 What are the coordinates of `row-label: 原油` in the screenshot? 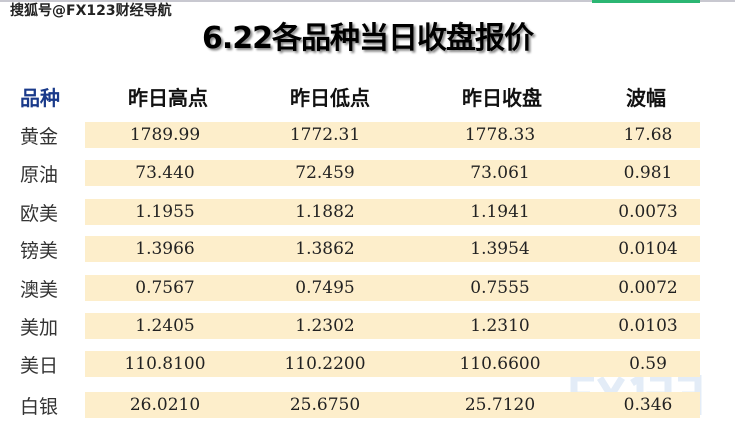 It's located at (39, 175).